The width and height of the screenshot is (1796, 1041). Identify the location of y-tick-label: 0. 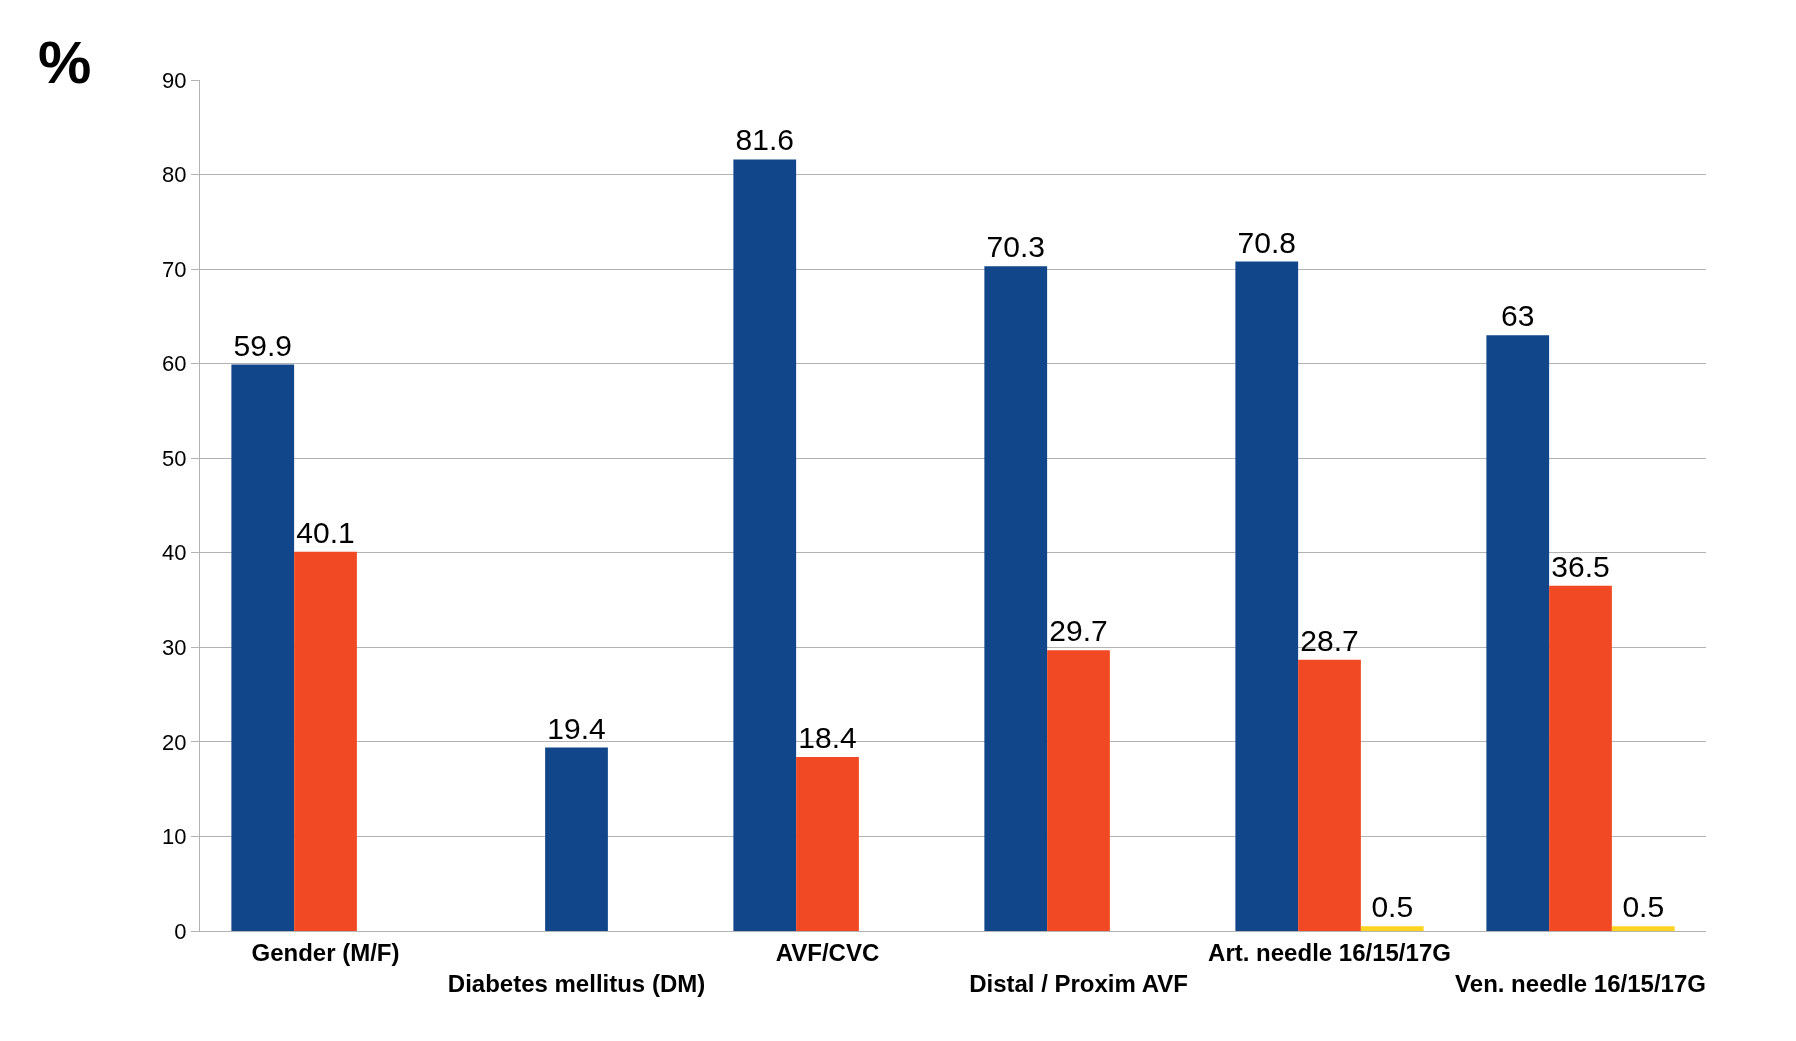
(180, 931).